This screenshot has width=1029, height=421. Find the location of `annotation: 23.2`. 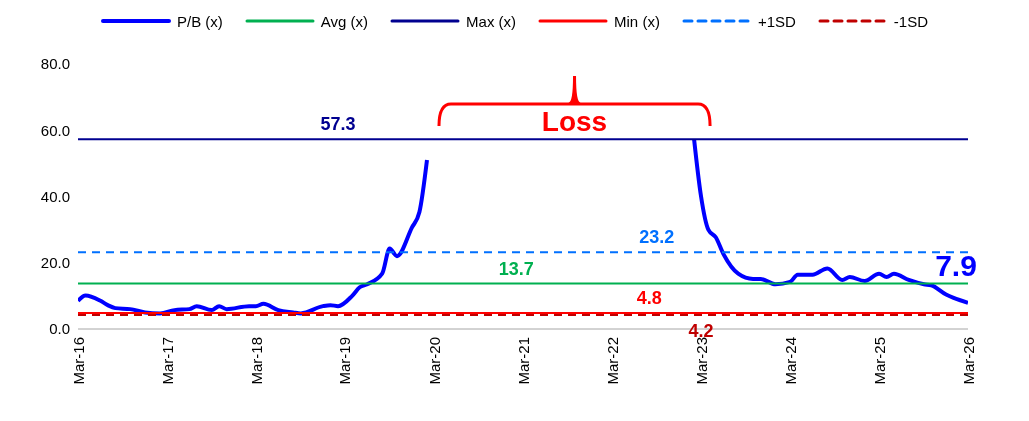

annotation: 23.2 is located at coordinates (657, 237).